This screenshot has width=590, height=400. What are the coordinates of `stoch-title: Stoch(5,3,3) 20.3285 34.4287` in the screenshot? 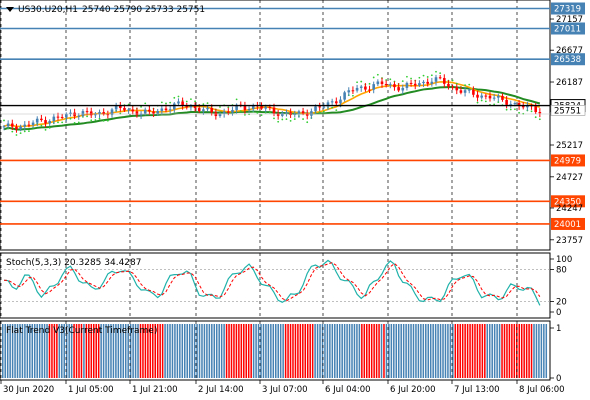 It's located at (73, 263).